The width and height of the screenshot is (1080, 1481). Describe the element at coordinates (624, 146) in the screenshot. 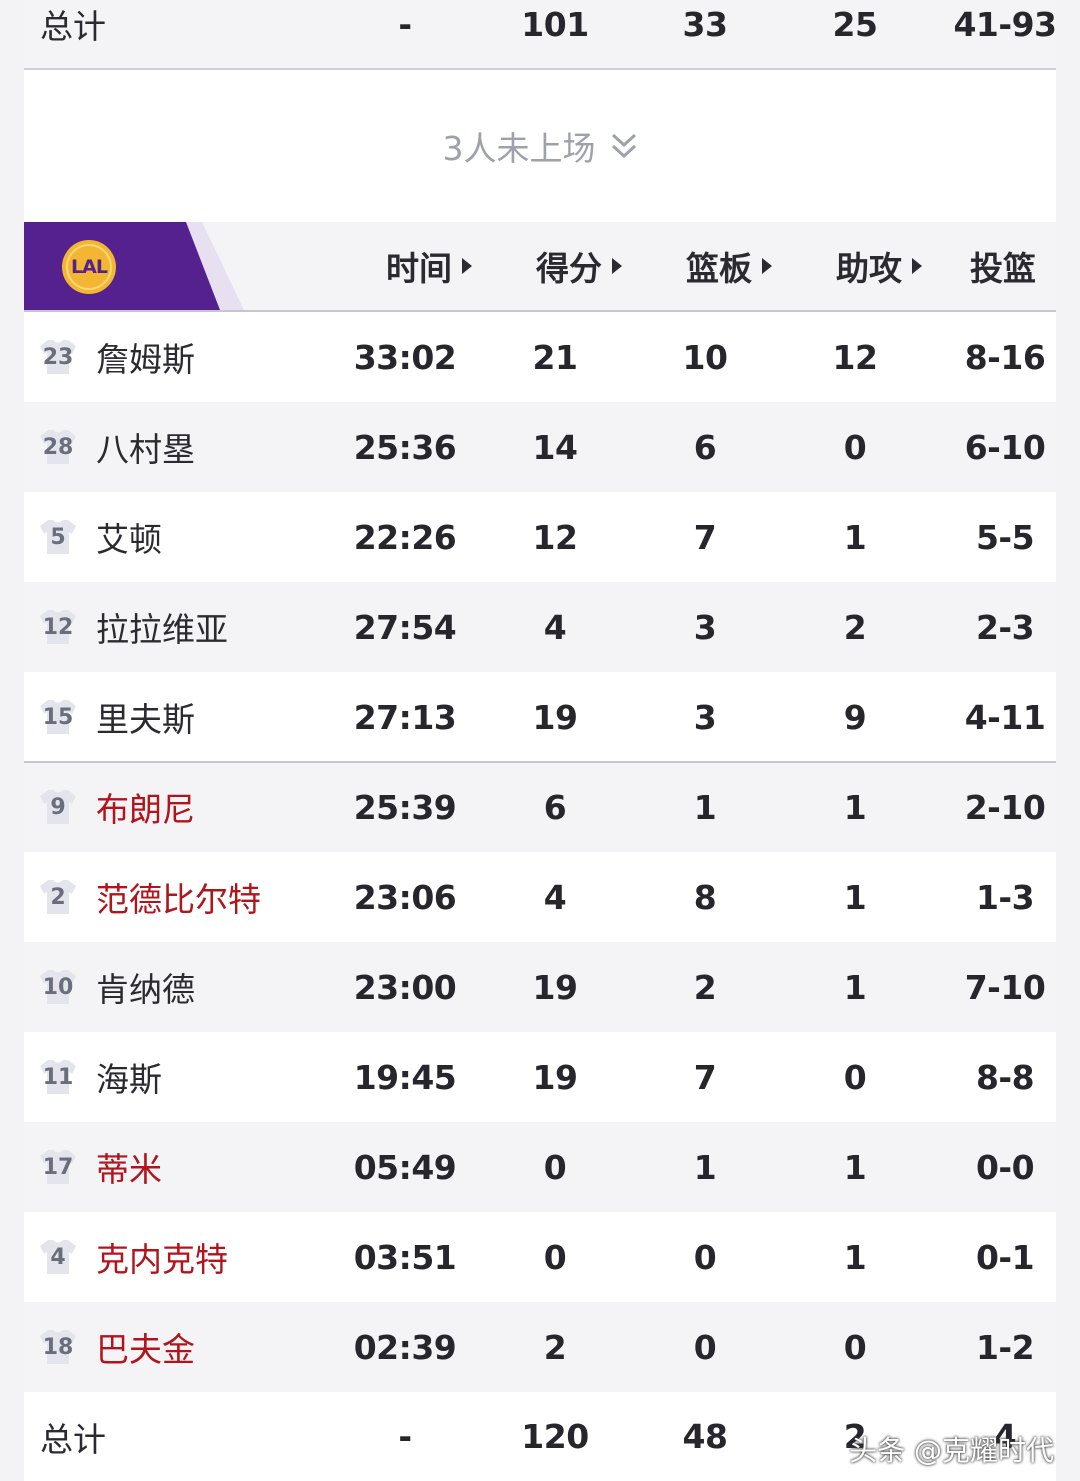

I see `double-chevron-down-icon` at that location.